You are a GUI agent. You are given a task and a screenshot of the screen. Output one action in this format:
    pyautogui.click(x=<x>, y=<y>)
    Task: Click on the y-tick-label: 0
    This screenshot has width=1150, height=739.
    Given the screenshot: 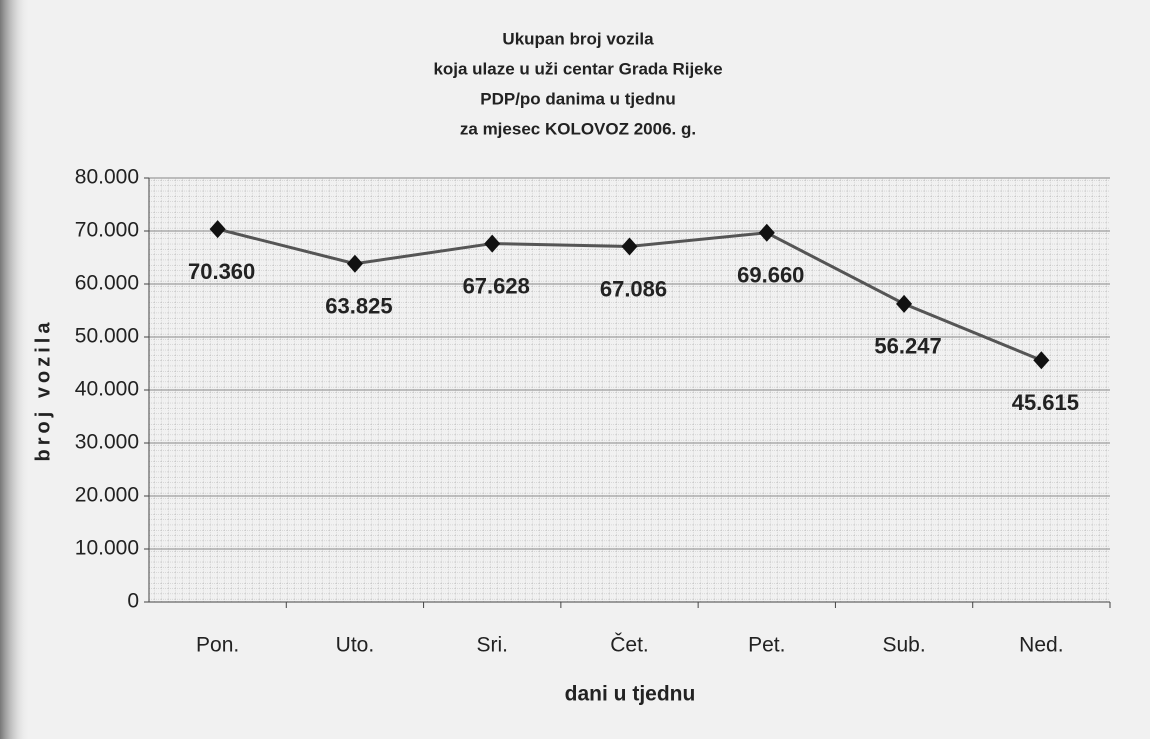 What is the action you would take?
    pyautogui.click(x=133, y=601)
    